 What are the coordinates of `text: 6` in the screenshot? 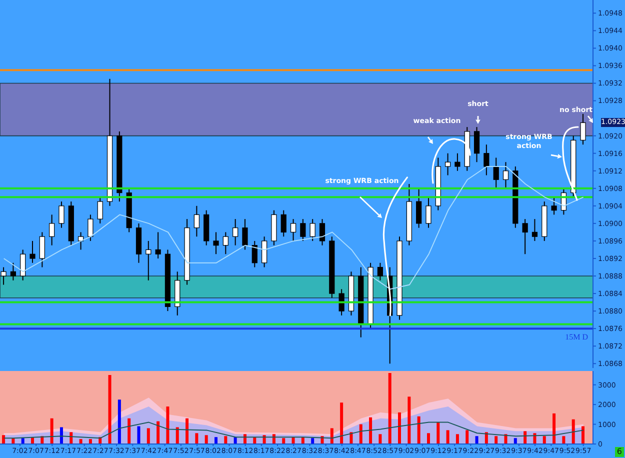 It's located at (619, 452).